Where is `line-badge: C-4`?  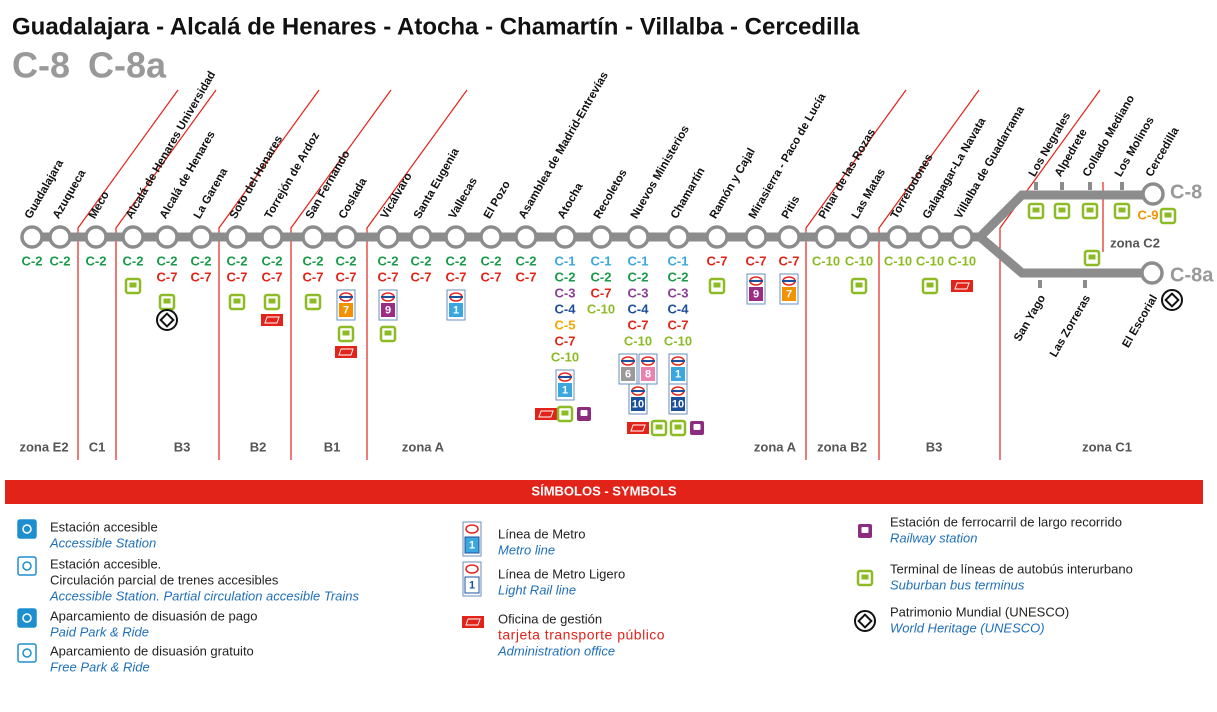 line-badge: C-4 is located at coordinates (639, 308).